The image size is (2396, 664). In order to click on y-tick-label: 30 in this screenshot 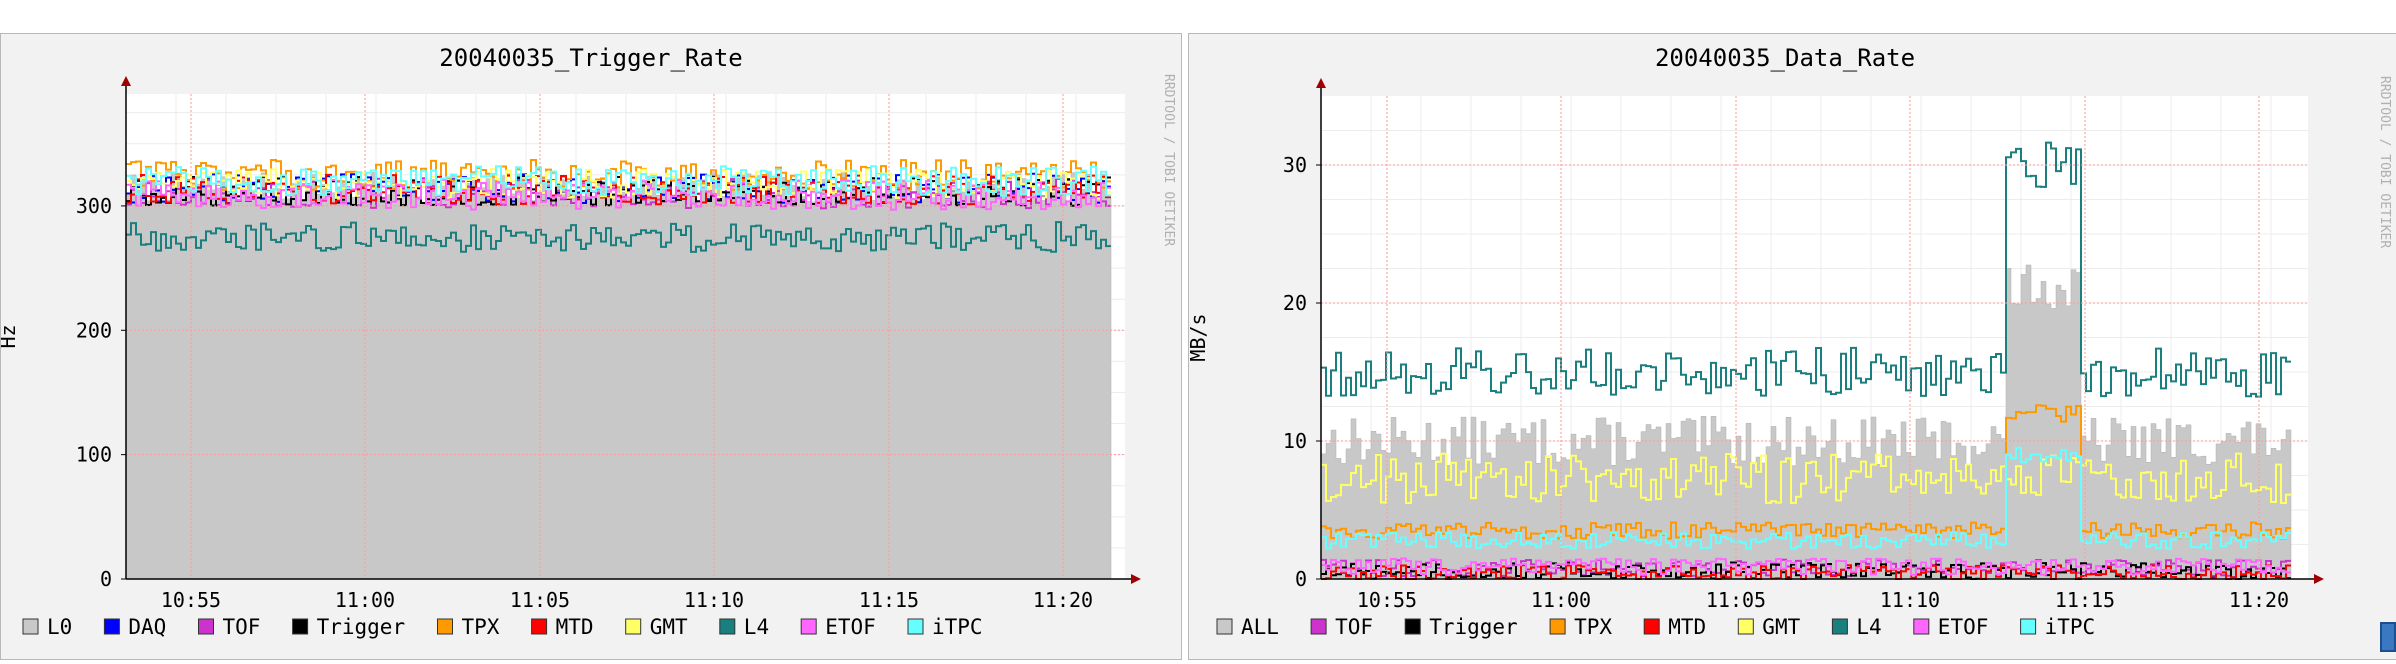, I will do `click(1295, 165)`.